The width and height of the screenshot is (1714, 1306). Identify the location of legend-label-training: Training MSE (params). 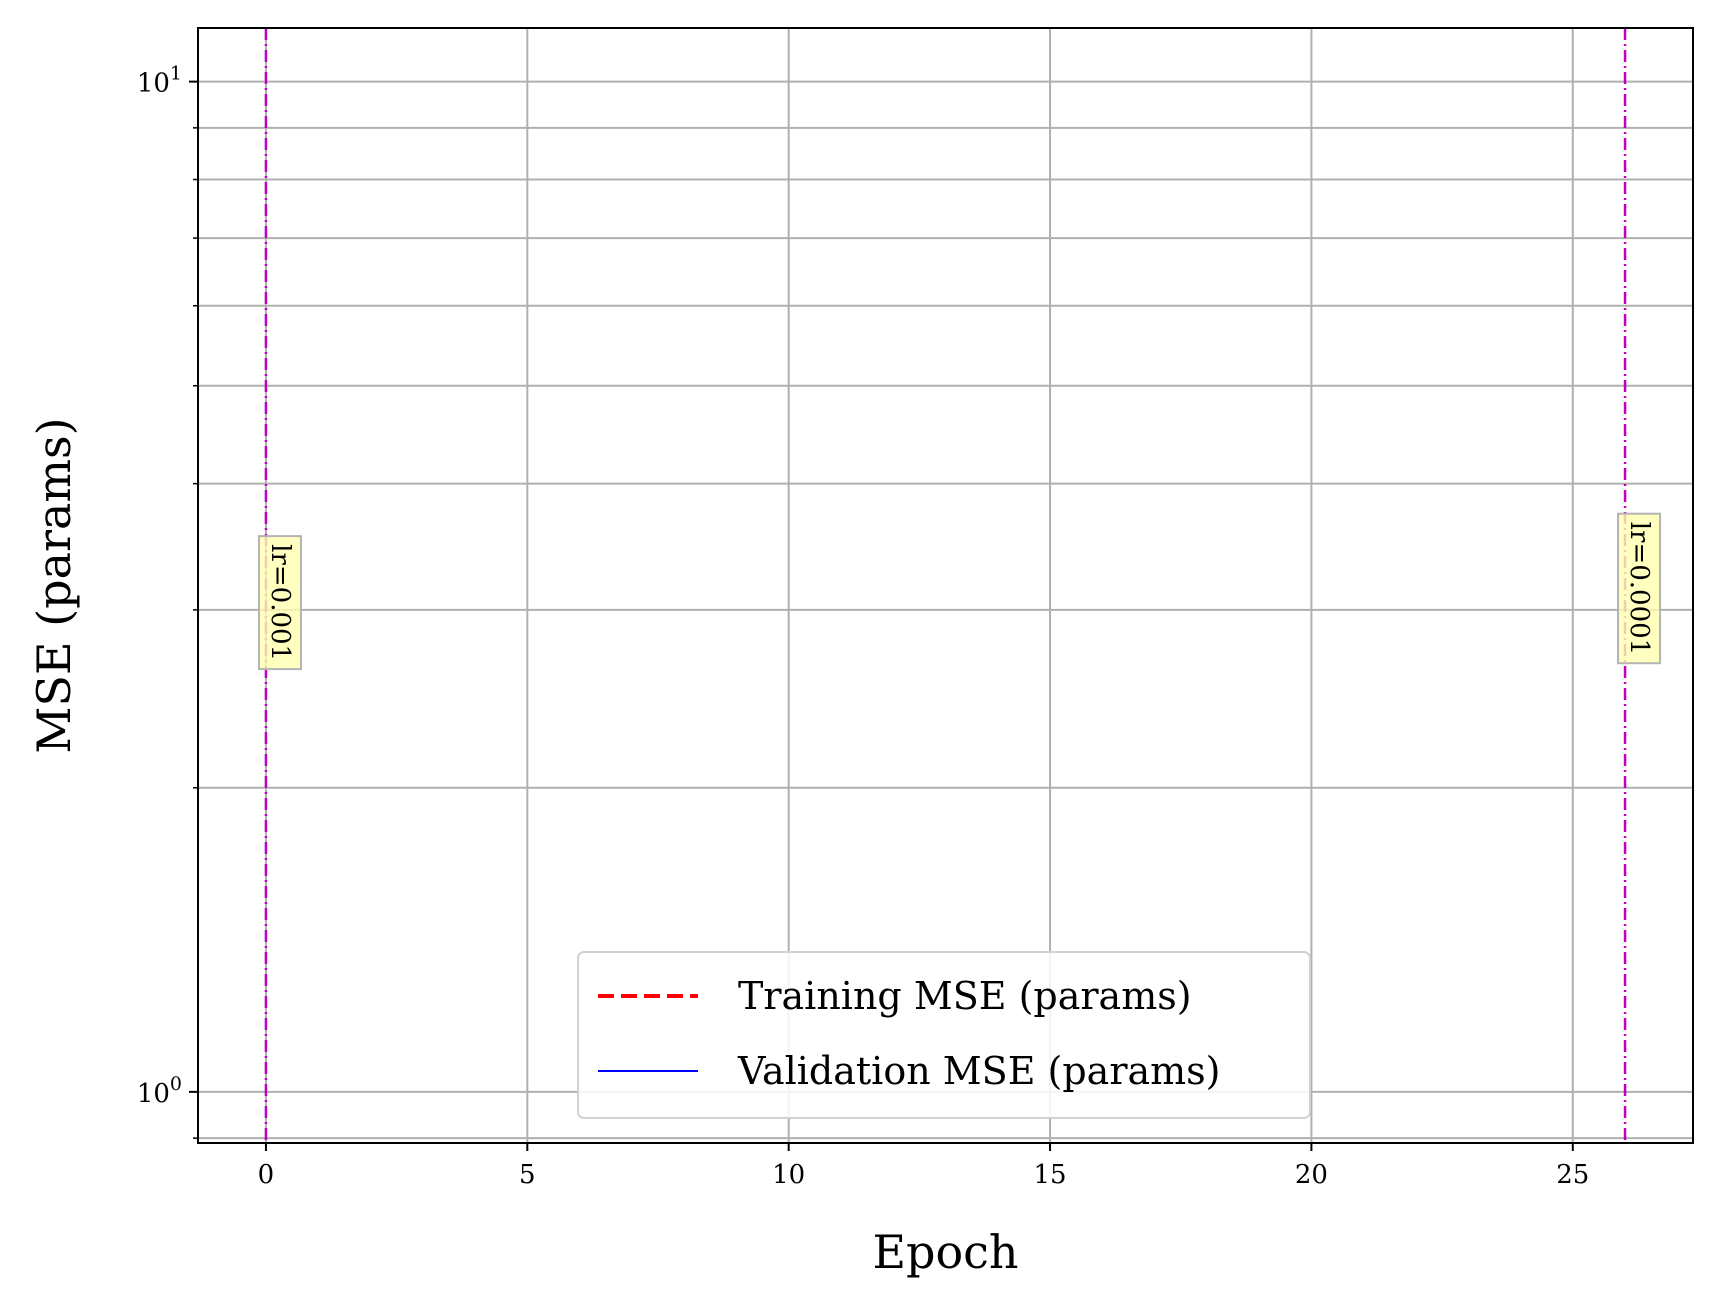
(965, 996).